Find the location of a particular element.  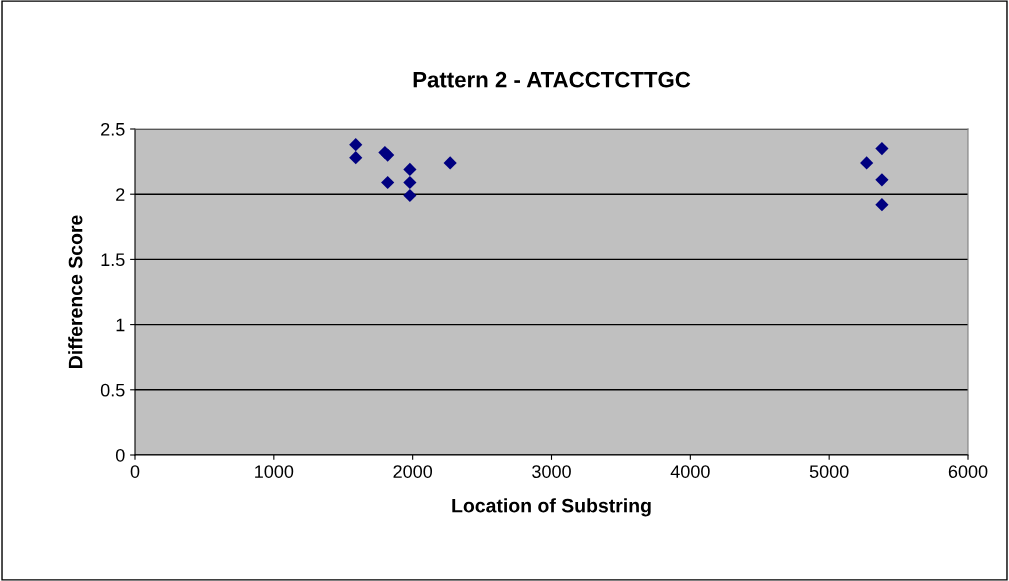

chart-title: Pattern 2 - ATACCTCTTGC is located at coordinates (552, 79).